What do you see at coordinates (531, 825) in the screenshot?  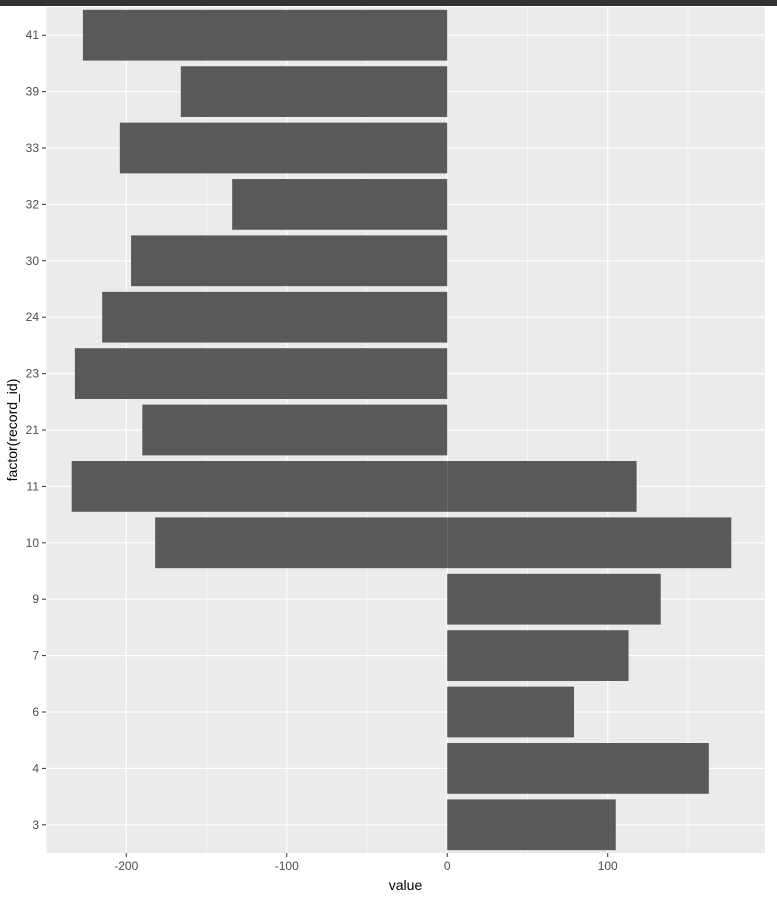 I see `bar-3-positive` at bounding box center [531, 825].